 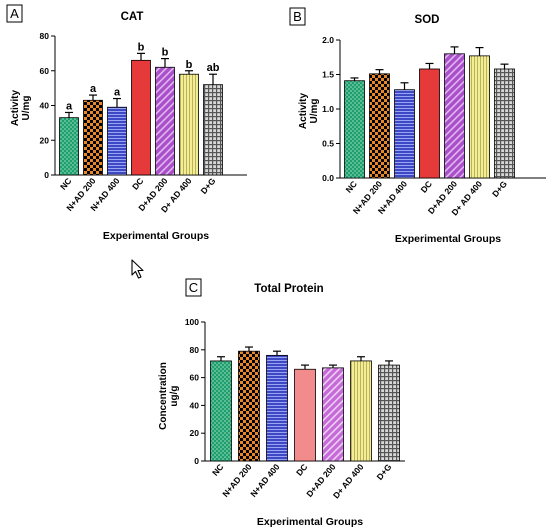 I want to click on y-tick-label: 1.0, so click(x=328, y=109).